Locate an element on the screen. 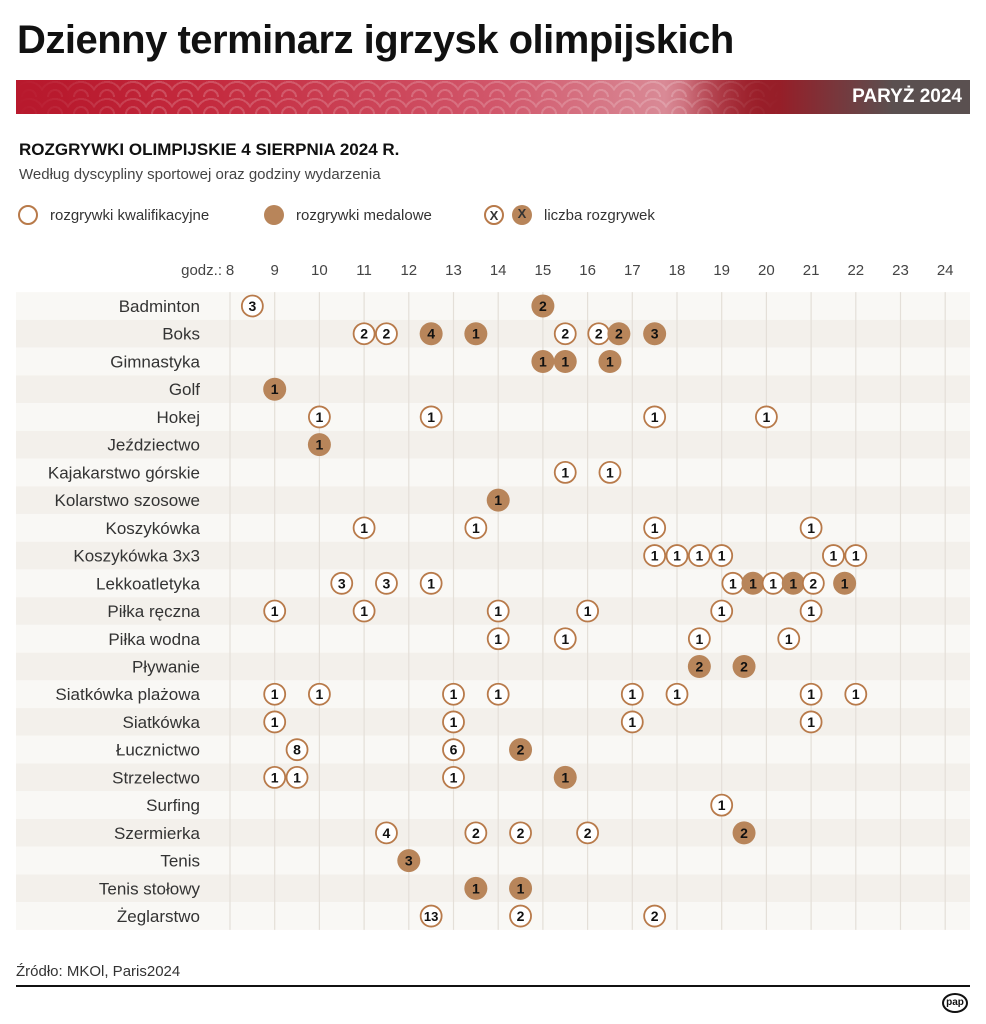  footer-divider is located at coordinates (493, 986).